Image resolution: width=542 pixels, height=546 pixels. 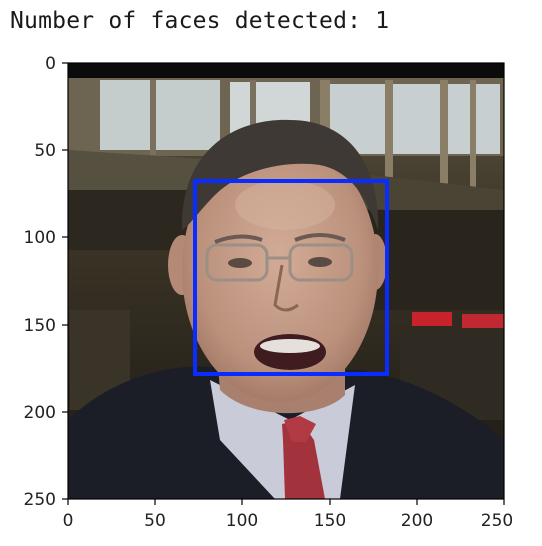 What do you see at coordinates (155, 521) in the screenshot?
I see `x-tick-label: 50` at bounding box center [155, 521].